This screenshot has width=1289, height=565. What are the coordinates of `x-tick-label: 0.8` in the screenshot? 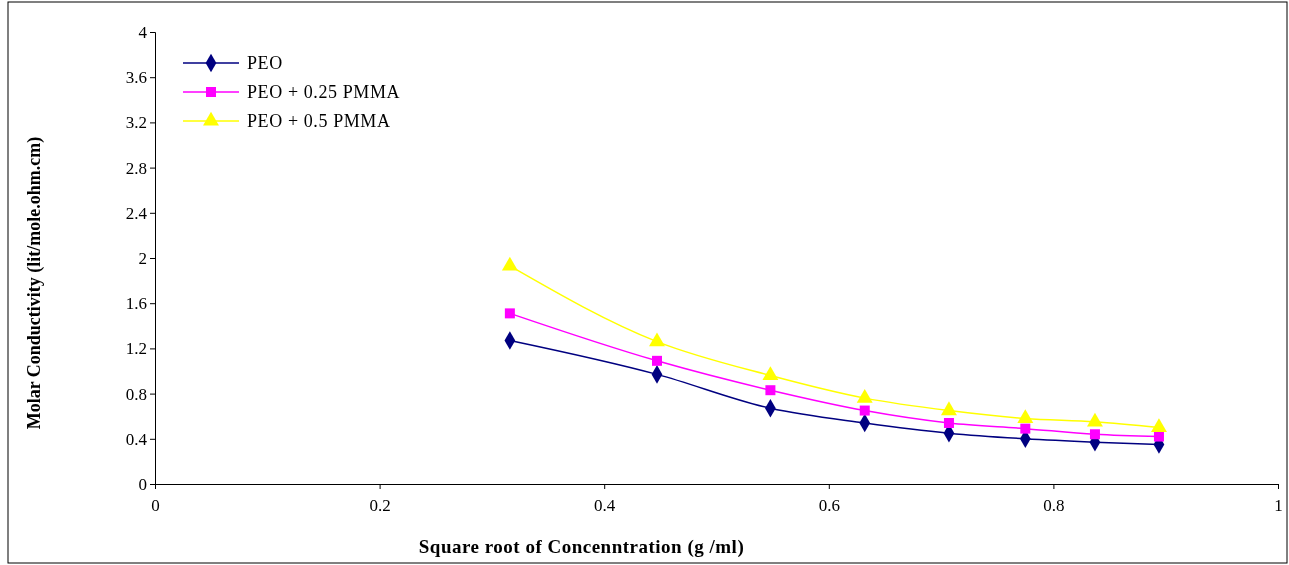 It's located at (1054, 505).